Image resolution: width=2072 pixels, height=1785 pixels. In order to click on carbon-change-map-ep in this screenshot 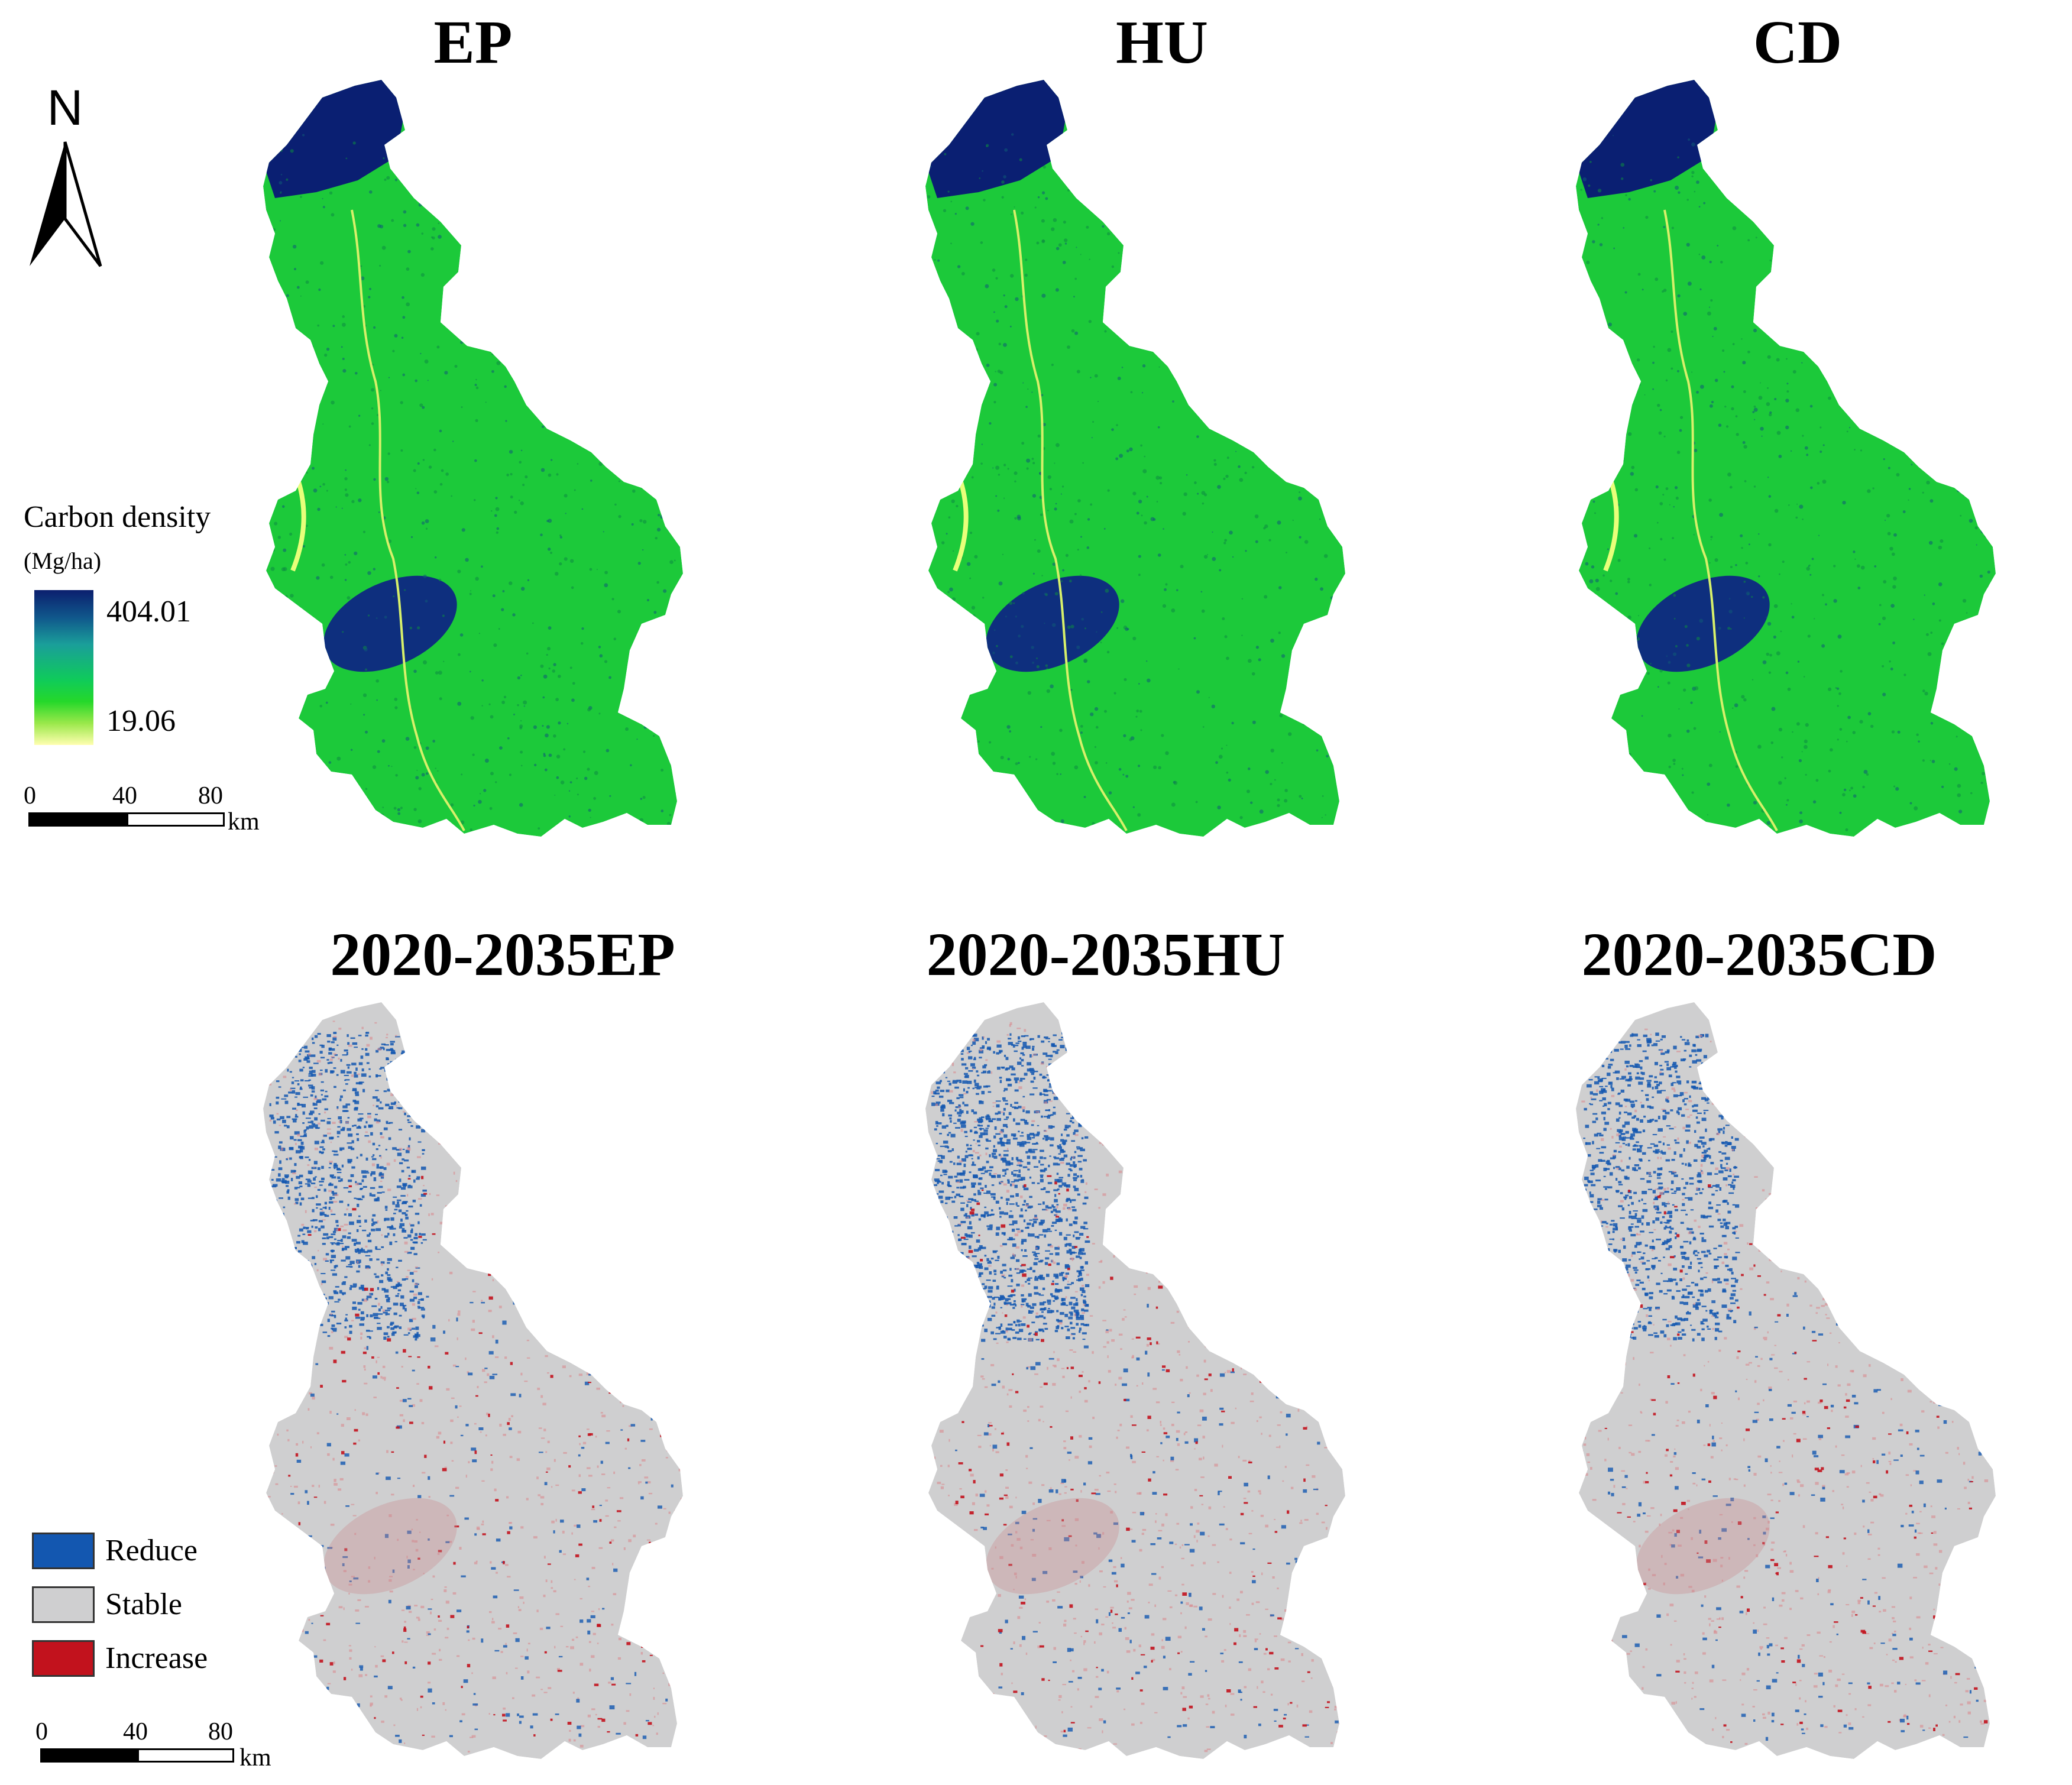, I will do `click(505, 1380)`.